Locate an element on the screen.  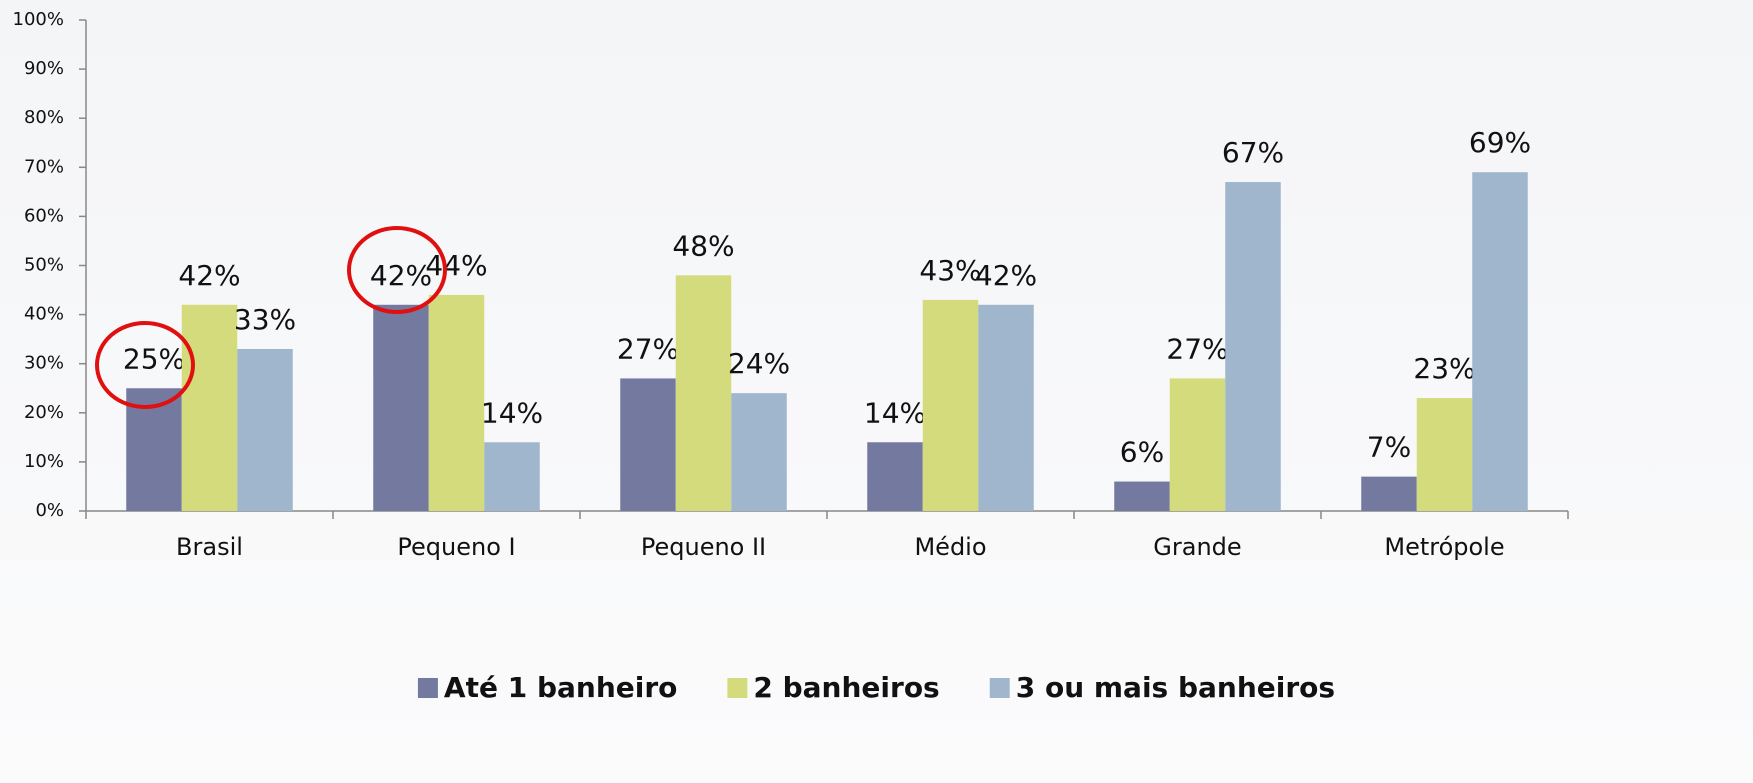
legend-label: Até 1 banheiro is located at coordinates (560, 687).